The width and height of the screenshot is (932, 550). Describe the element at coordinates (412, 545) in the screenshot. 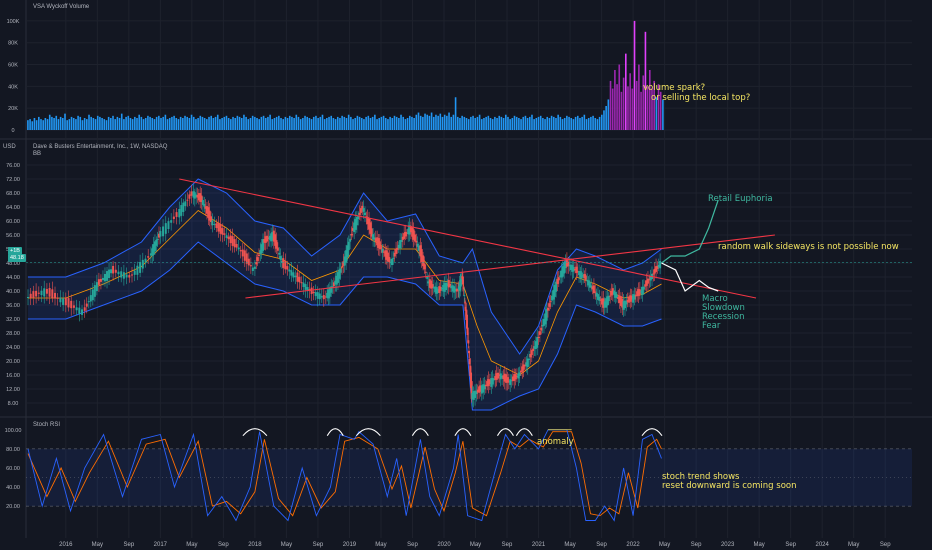

I see `x-tick-label: Sep` at that location.